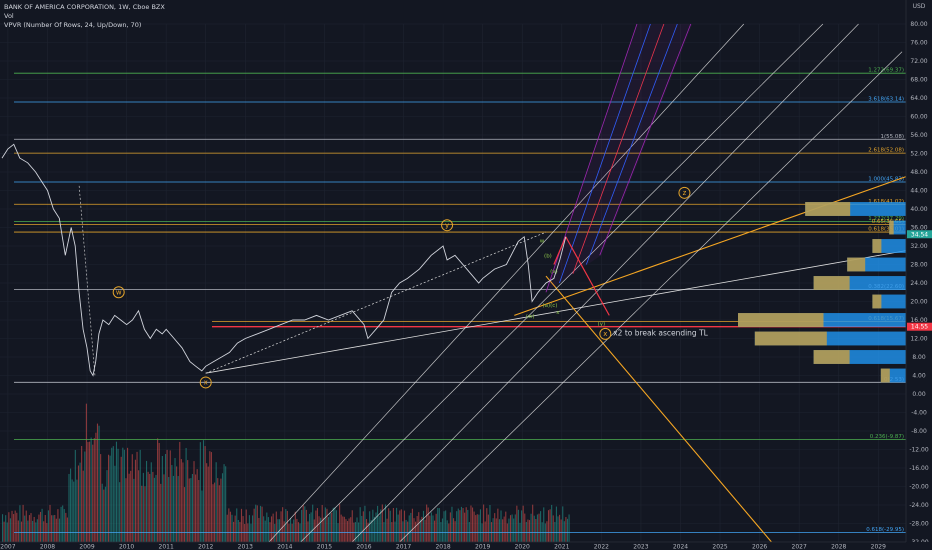 The width and height of the screenshot is (932, 550). What do you see at coordinates (587, 276) in the screenshot?
I see `projection-arrow` at bounding box center [587, 276].